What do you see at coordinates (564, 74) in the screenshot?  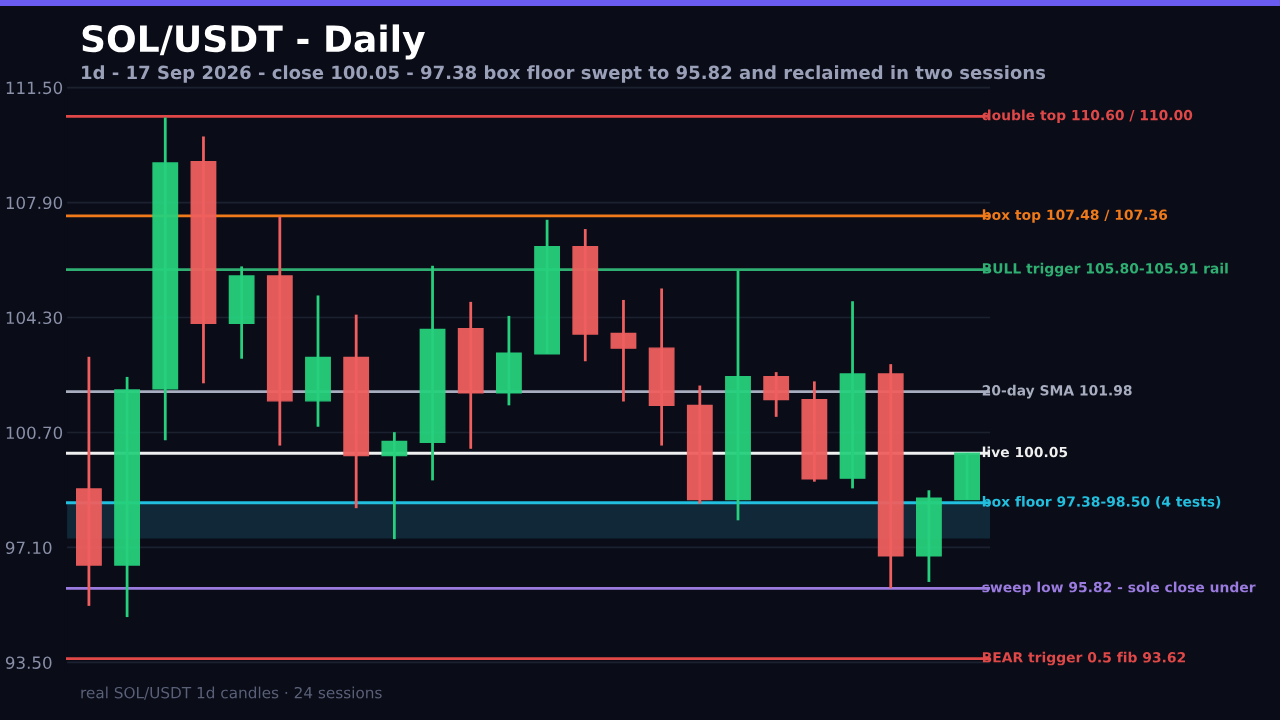 I see `chart-subtitle: 1d - 17 Sep 2026 - close 100.05 - 97.38 box floor swept to 95.82 and reclaimed in two sessions` at bounding box center [564, 74].